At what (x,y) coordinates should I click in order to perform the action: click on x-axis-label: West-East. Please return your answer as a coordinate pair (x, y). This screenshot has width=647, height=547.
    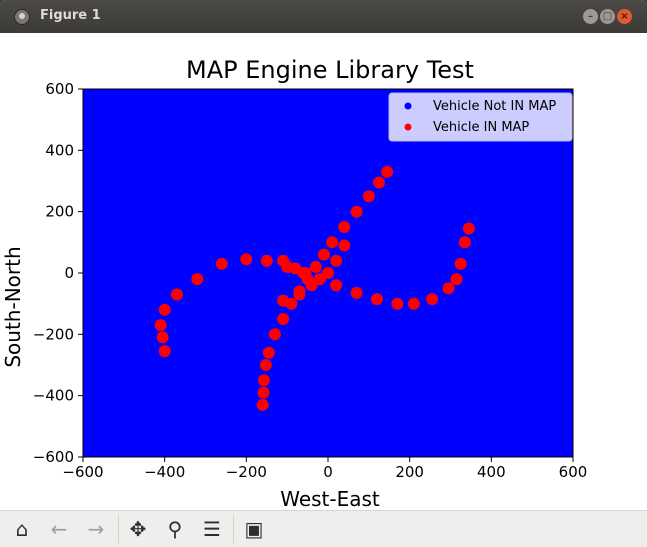
    Looking at the image, I should click on (330, 498).